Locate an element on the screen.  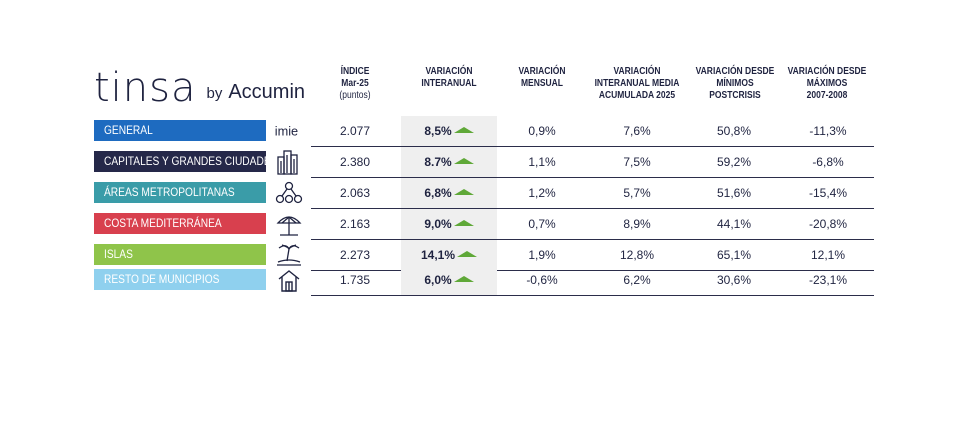
cell-mensual: 1,9% is located at coordinates (542, 255).